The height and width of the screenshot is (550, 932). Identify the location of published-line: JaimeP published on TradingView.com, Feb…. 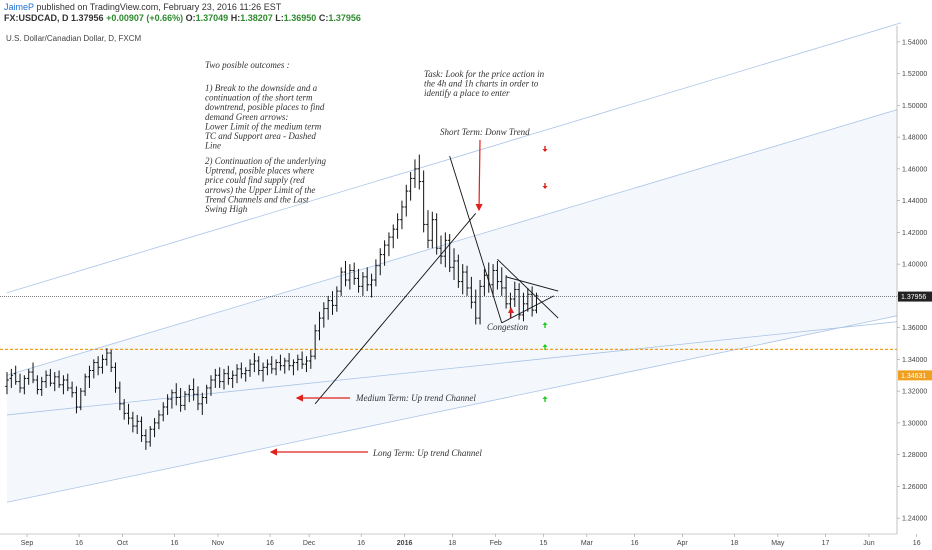
(142, 7).